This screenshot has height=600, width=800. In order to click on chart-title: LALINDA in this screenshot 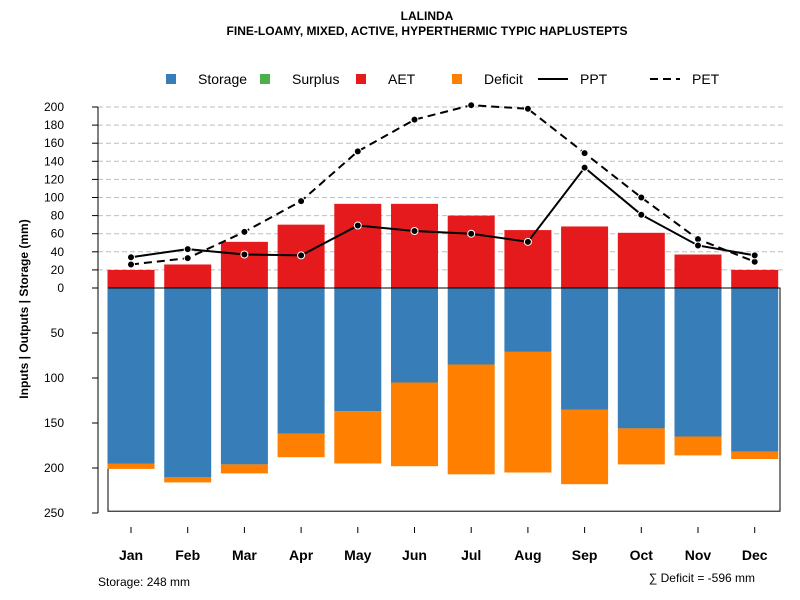, I will do `click(427, 16)`.